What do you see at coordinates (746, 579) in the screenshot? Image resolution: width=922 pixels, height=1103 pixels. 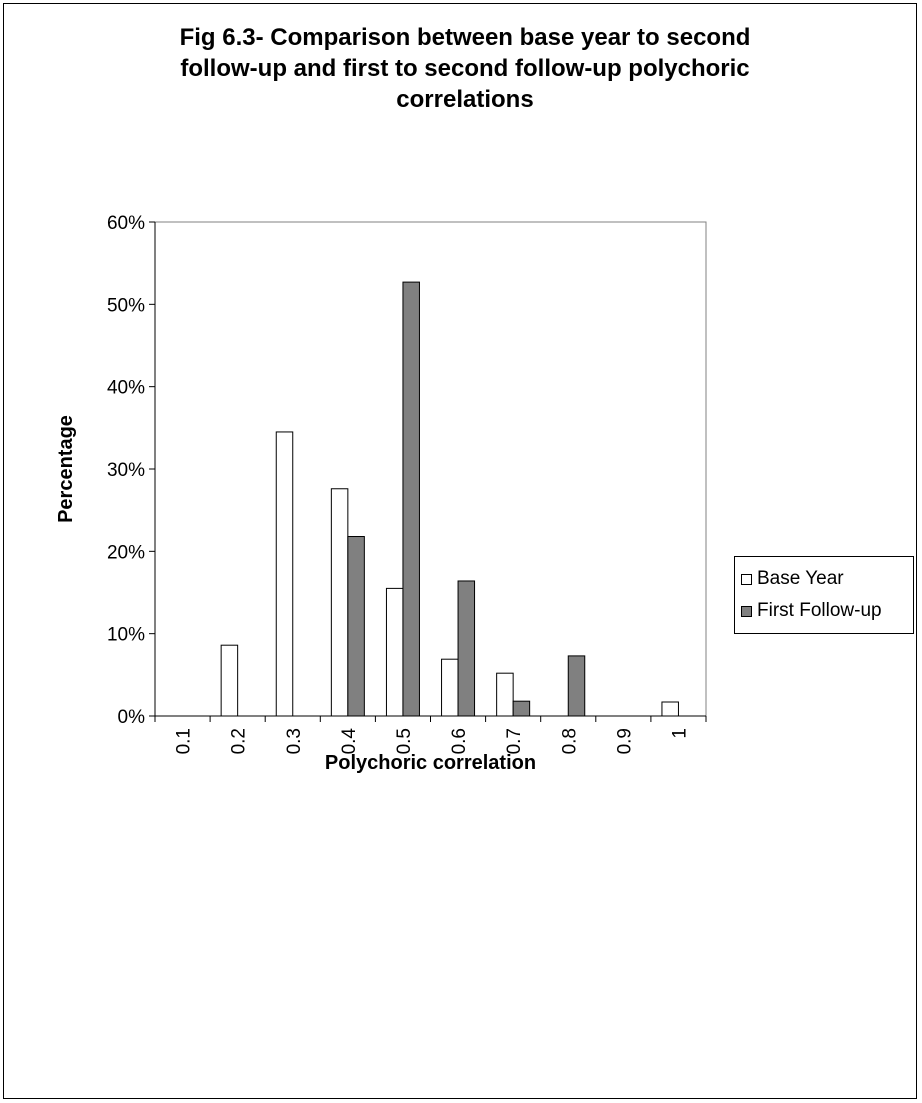 I see `legend-swatch-base-year` at bounding box center [746, 579].